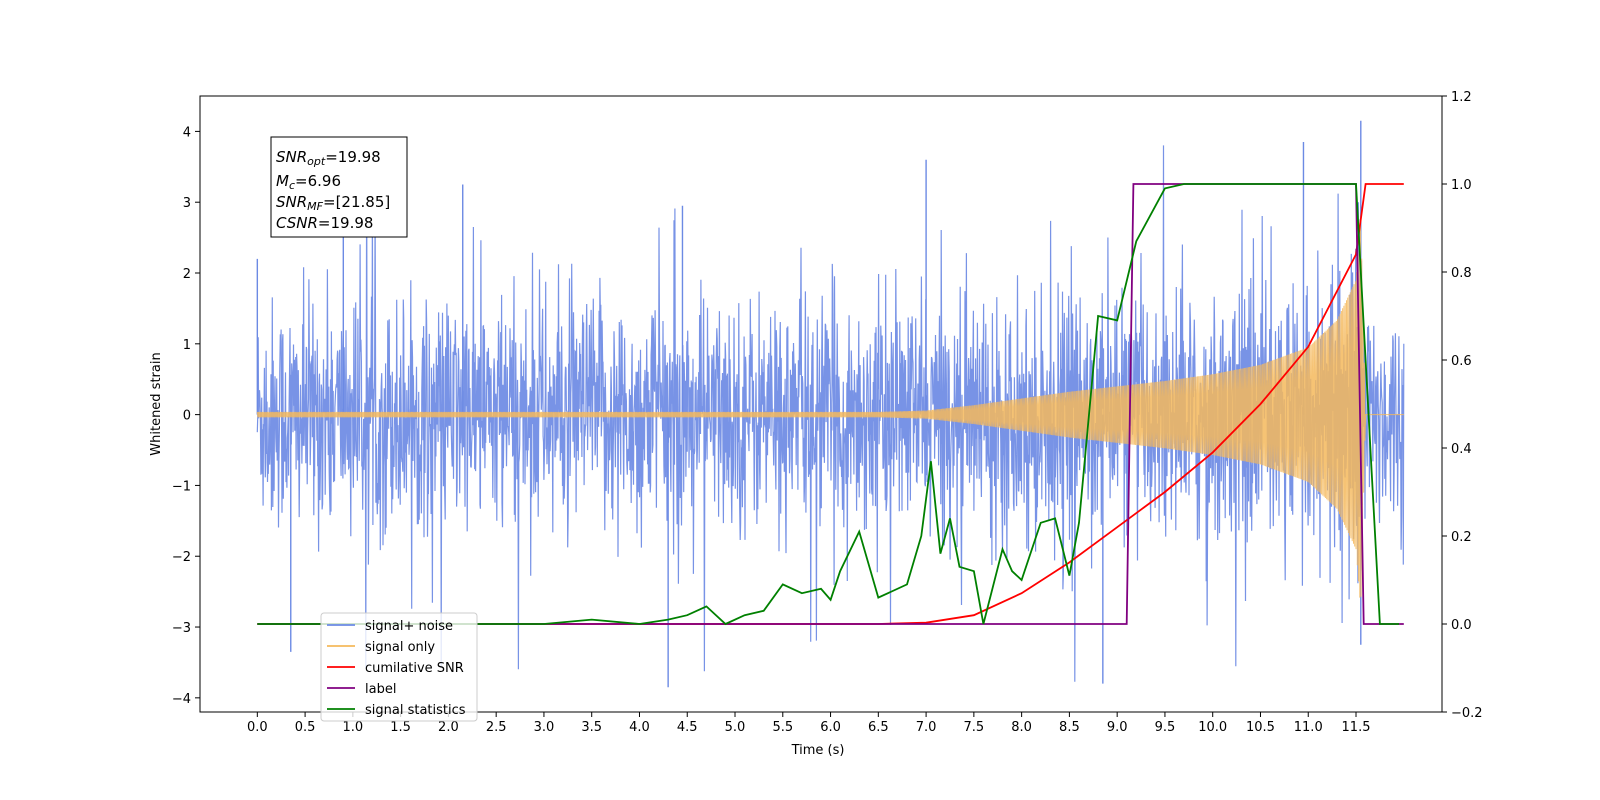 This screenshot has width=1600, height=800. I want to click on x-tick-label: 0.0, so click(257, 727).